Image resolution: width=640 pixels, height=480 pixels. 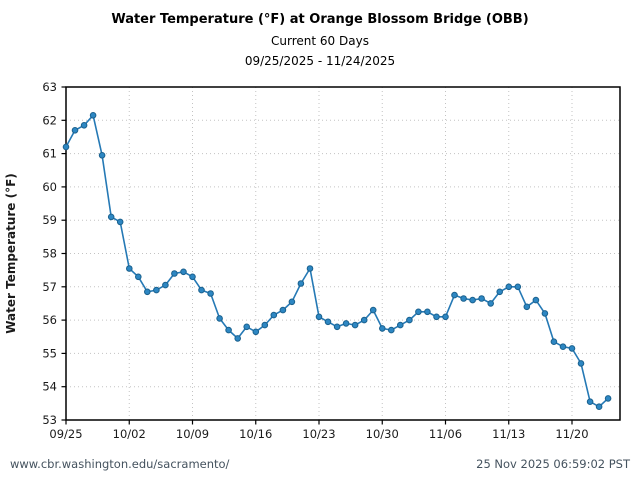 I want to click on y-tick-label: 58, so click(x=49, y=254).